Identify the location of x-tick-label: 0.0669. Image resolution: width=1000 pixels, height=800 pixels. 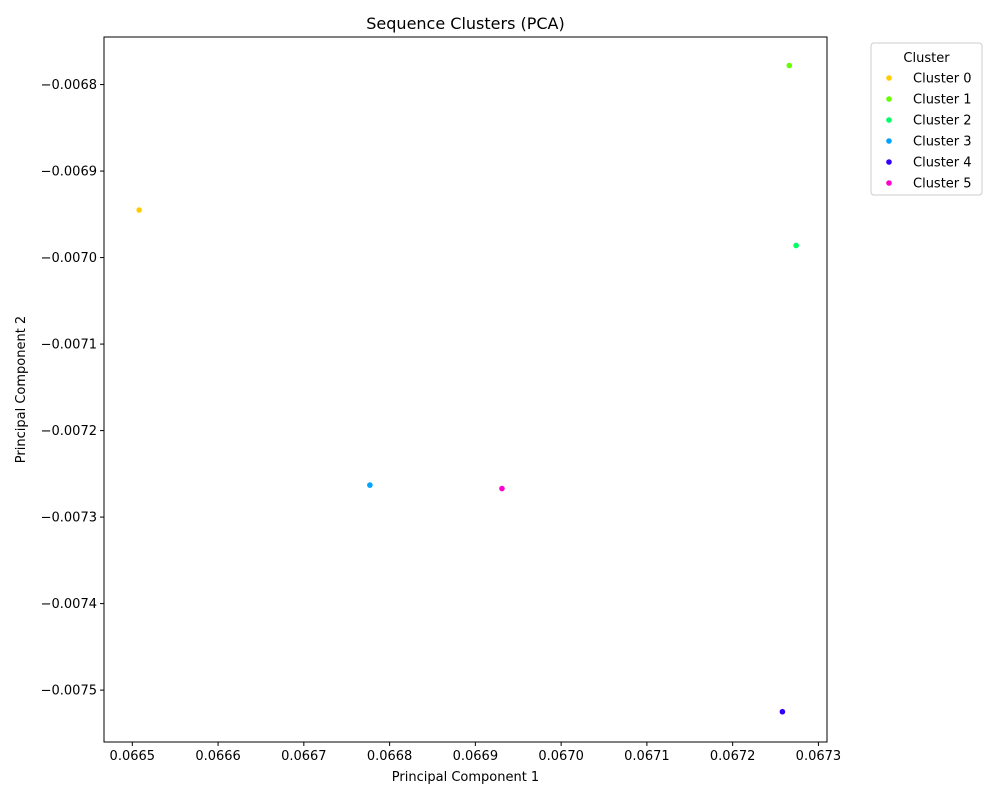
(476, 756).